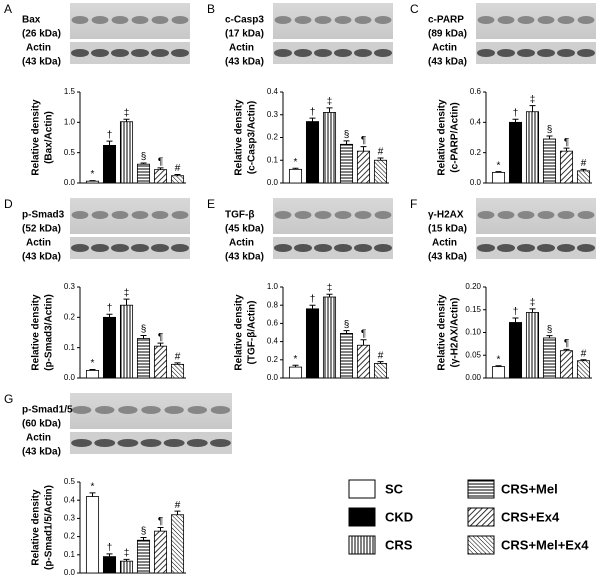  I want to click on panel-letter: F, so click(413, 204).